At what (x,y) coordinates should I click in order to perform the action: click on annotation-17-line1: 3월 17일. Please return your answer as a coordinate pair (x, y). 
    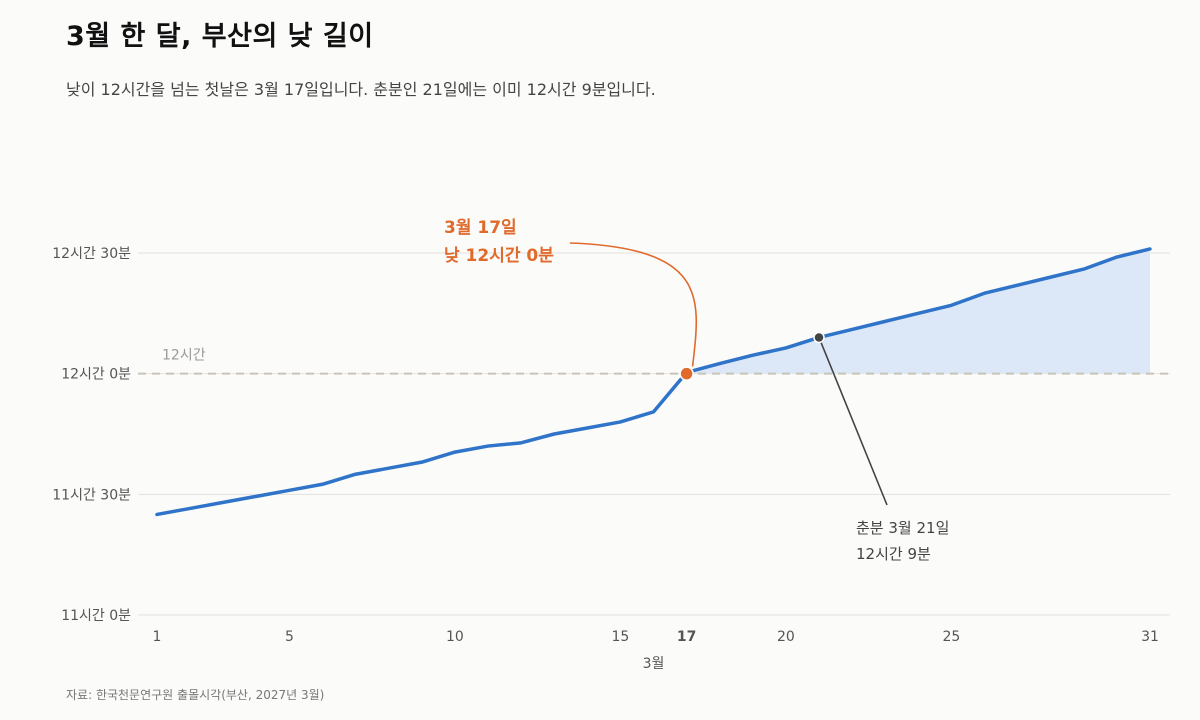
    Looking at the image, I should click on (480, 228).